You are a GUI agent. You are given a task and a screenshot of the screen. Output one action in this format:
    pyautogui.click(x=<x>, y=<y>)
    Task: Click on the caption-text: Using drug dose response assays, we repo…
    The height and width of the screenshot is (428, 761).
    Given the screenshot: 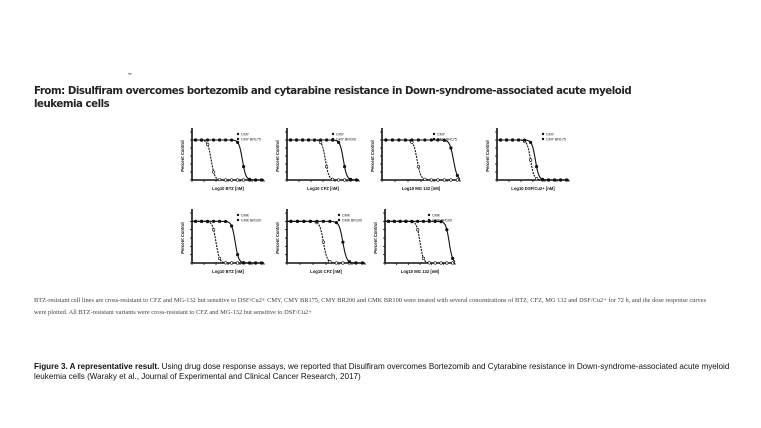 What is the action you would take?
    pyautogui.click(x=382, y=371)
    